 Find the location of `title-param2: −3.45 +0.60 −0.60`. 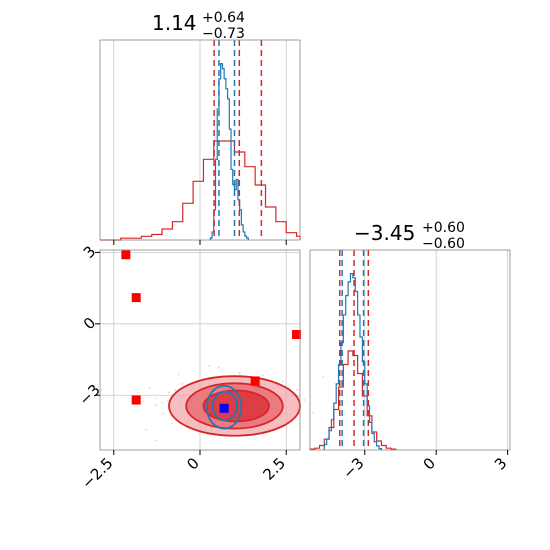

title-param2: −3.45 +0.60 −0.60 is located at coordinates (409, 236).